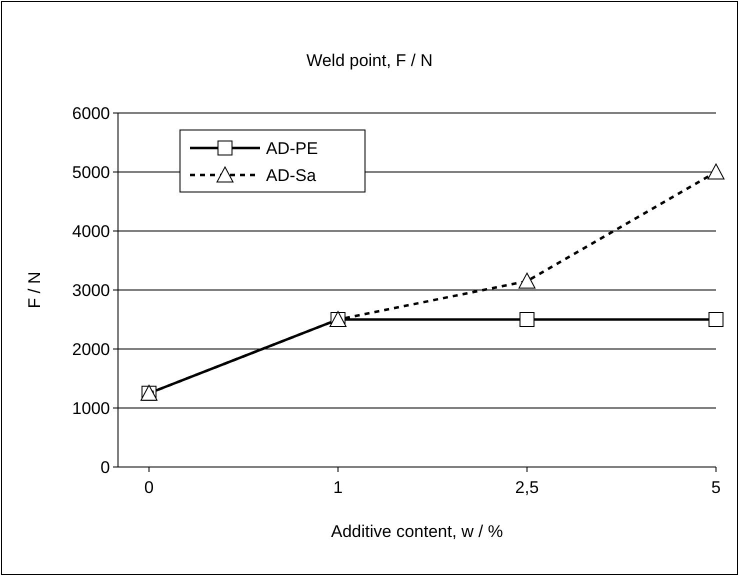  I want to click on legend-label: AD-Sa, so click(291, 175).